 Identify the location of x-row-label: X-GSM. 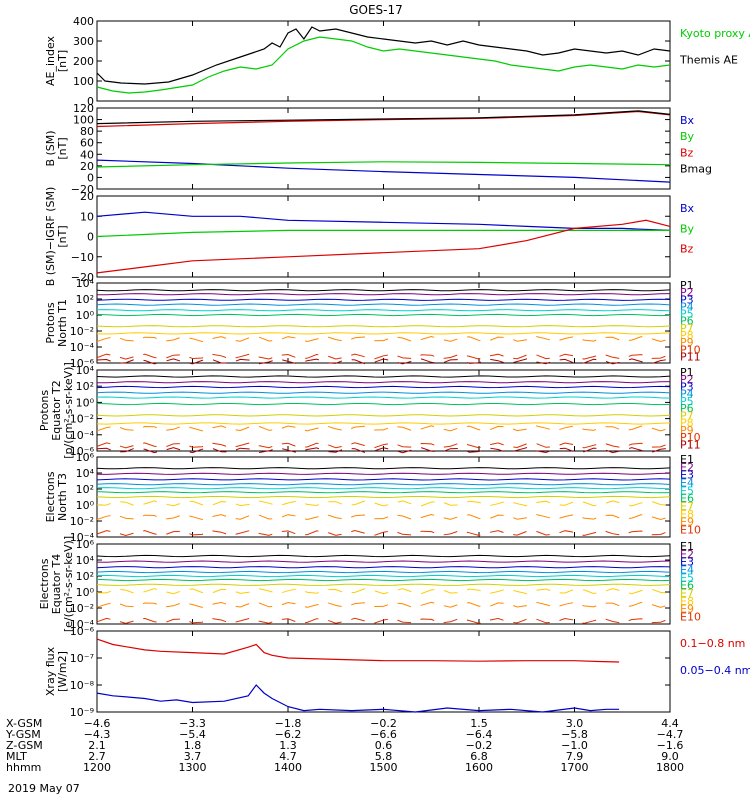
(24, 723).